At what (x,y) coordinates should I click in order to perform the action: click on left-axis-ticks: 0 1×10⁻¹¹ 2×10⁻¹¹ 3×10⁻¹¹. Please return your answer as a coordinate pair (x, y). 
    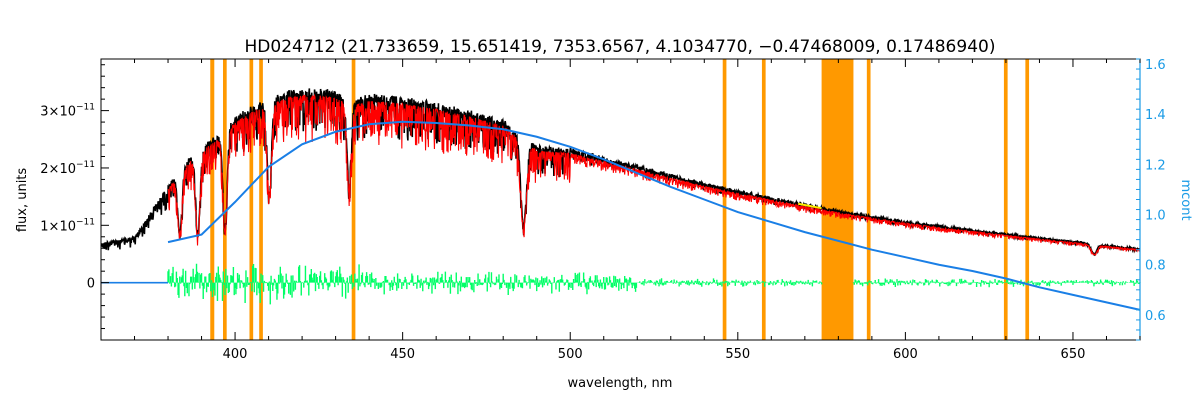
    Looking at the image, I should click on (74, 202).